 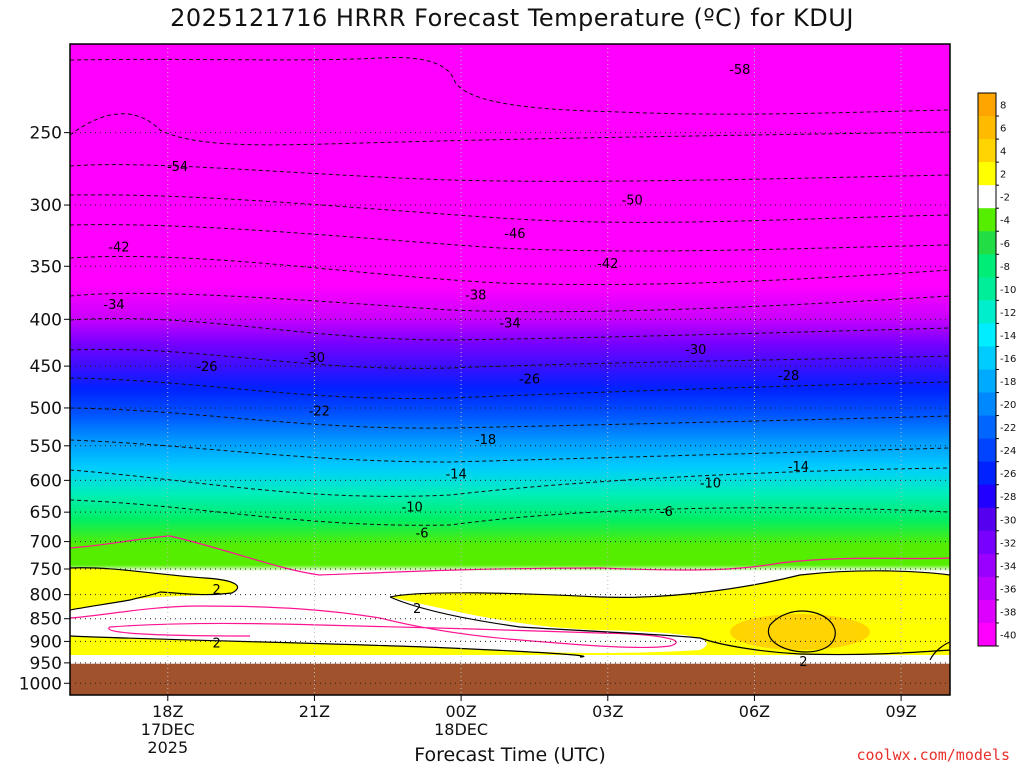 What do you see at coordinates (607, 711) in the screenshot?
I see `x-tick-label: 03Z` at bounding box center [607, 711].